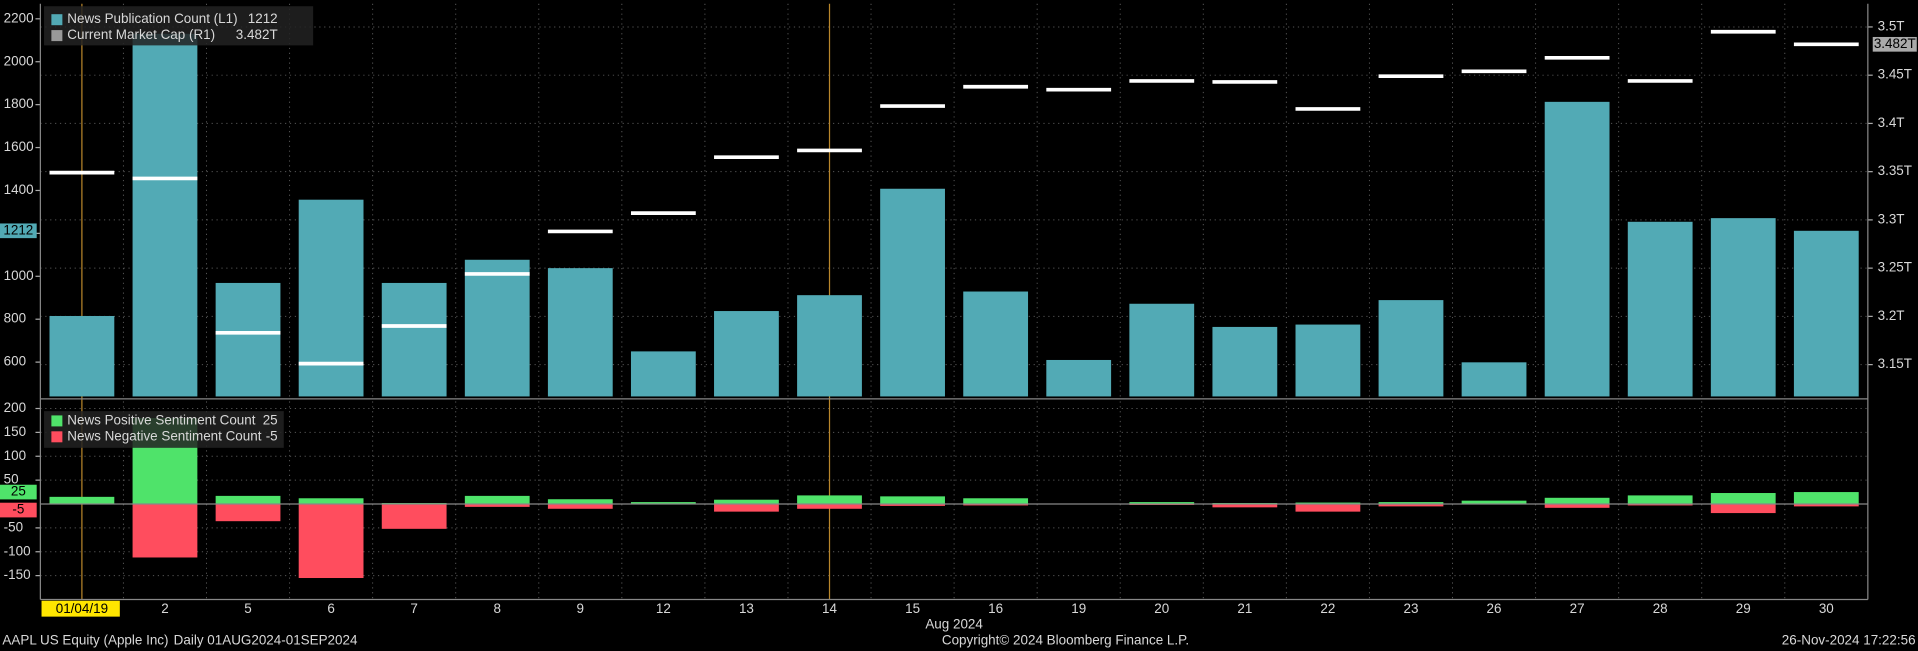  What do you see at coordinates (330, 608) in the screenshot?
I see `x-tick-label: 6` at bounding box center [330, 608].